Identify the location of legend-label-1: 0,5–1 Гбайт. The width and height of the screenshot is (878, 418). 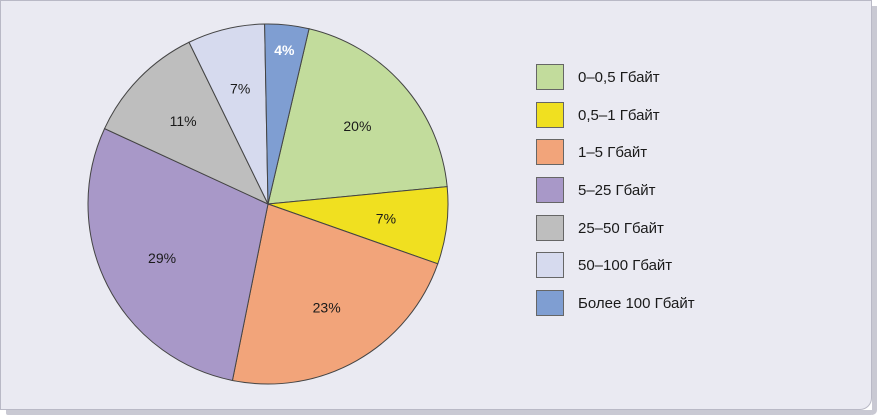
(619, 115).